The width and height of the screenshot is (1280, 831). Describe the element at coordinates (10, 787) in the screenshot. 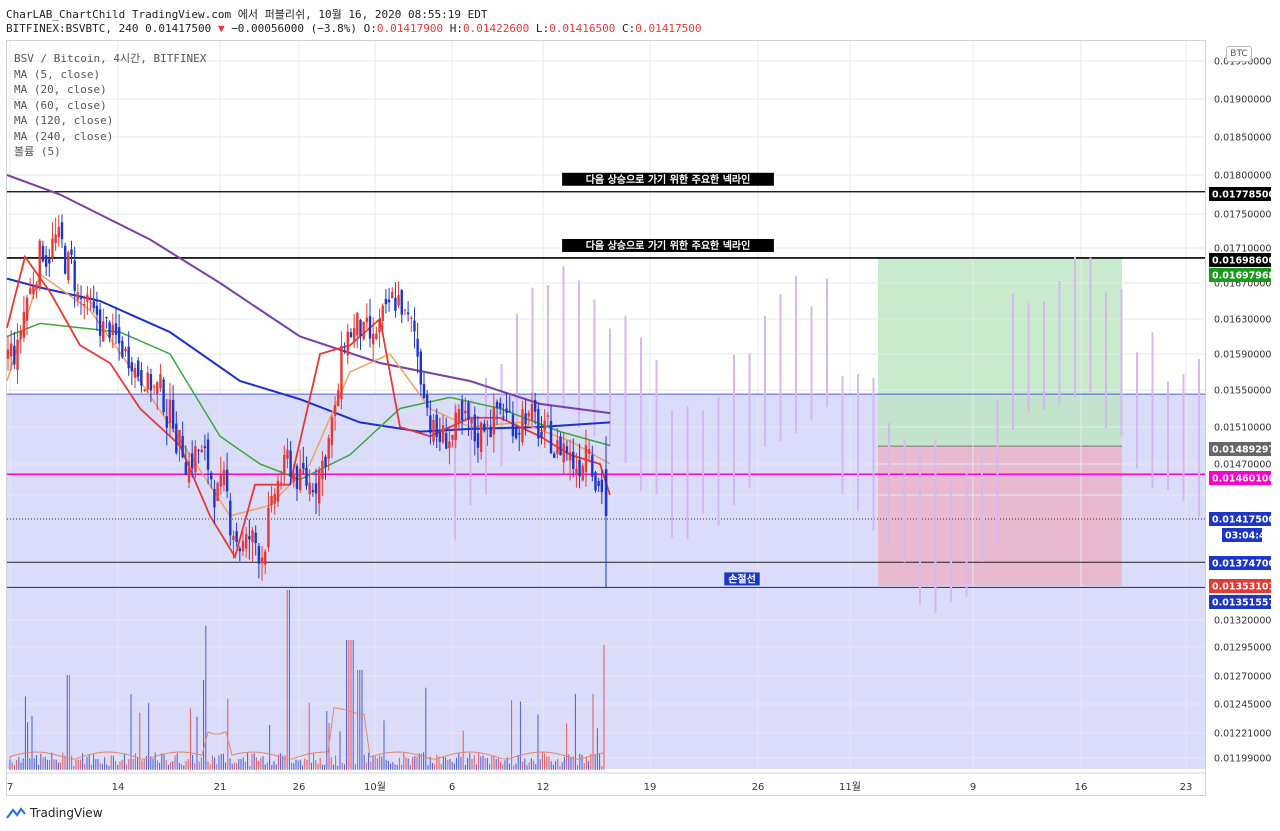

I see `x-tick-label: 7` at that location.